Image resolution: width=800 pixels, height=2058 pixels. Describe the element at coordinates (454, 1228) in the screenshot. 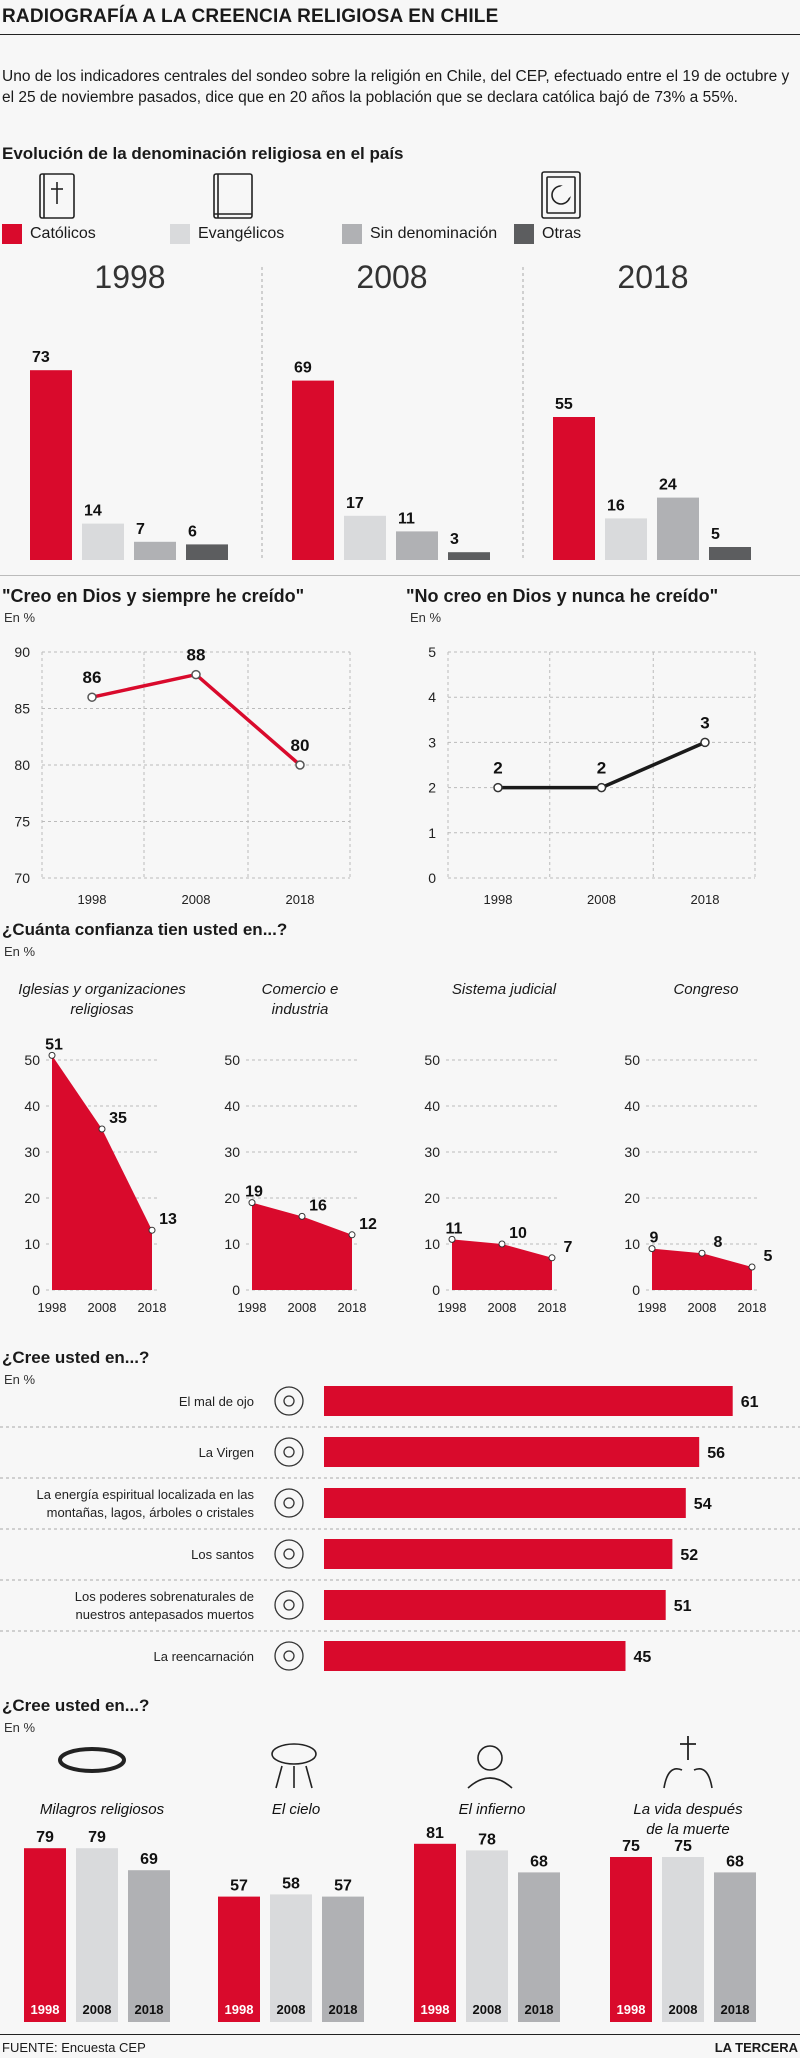

I see `data-value-label: 11` at that location.